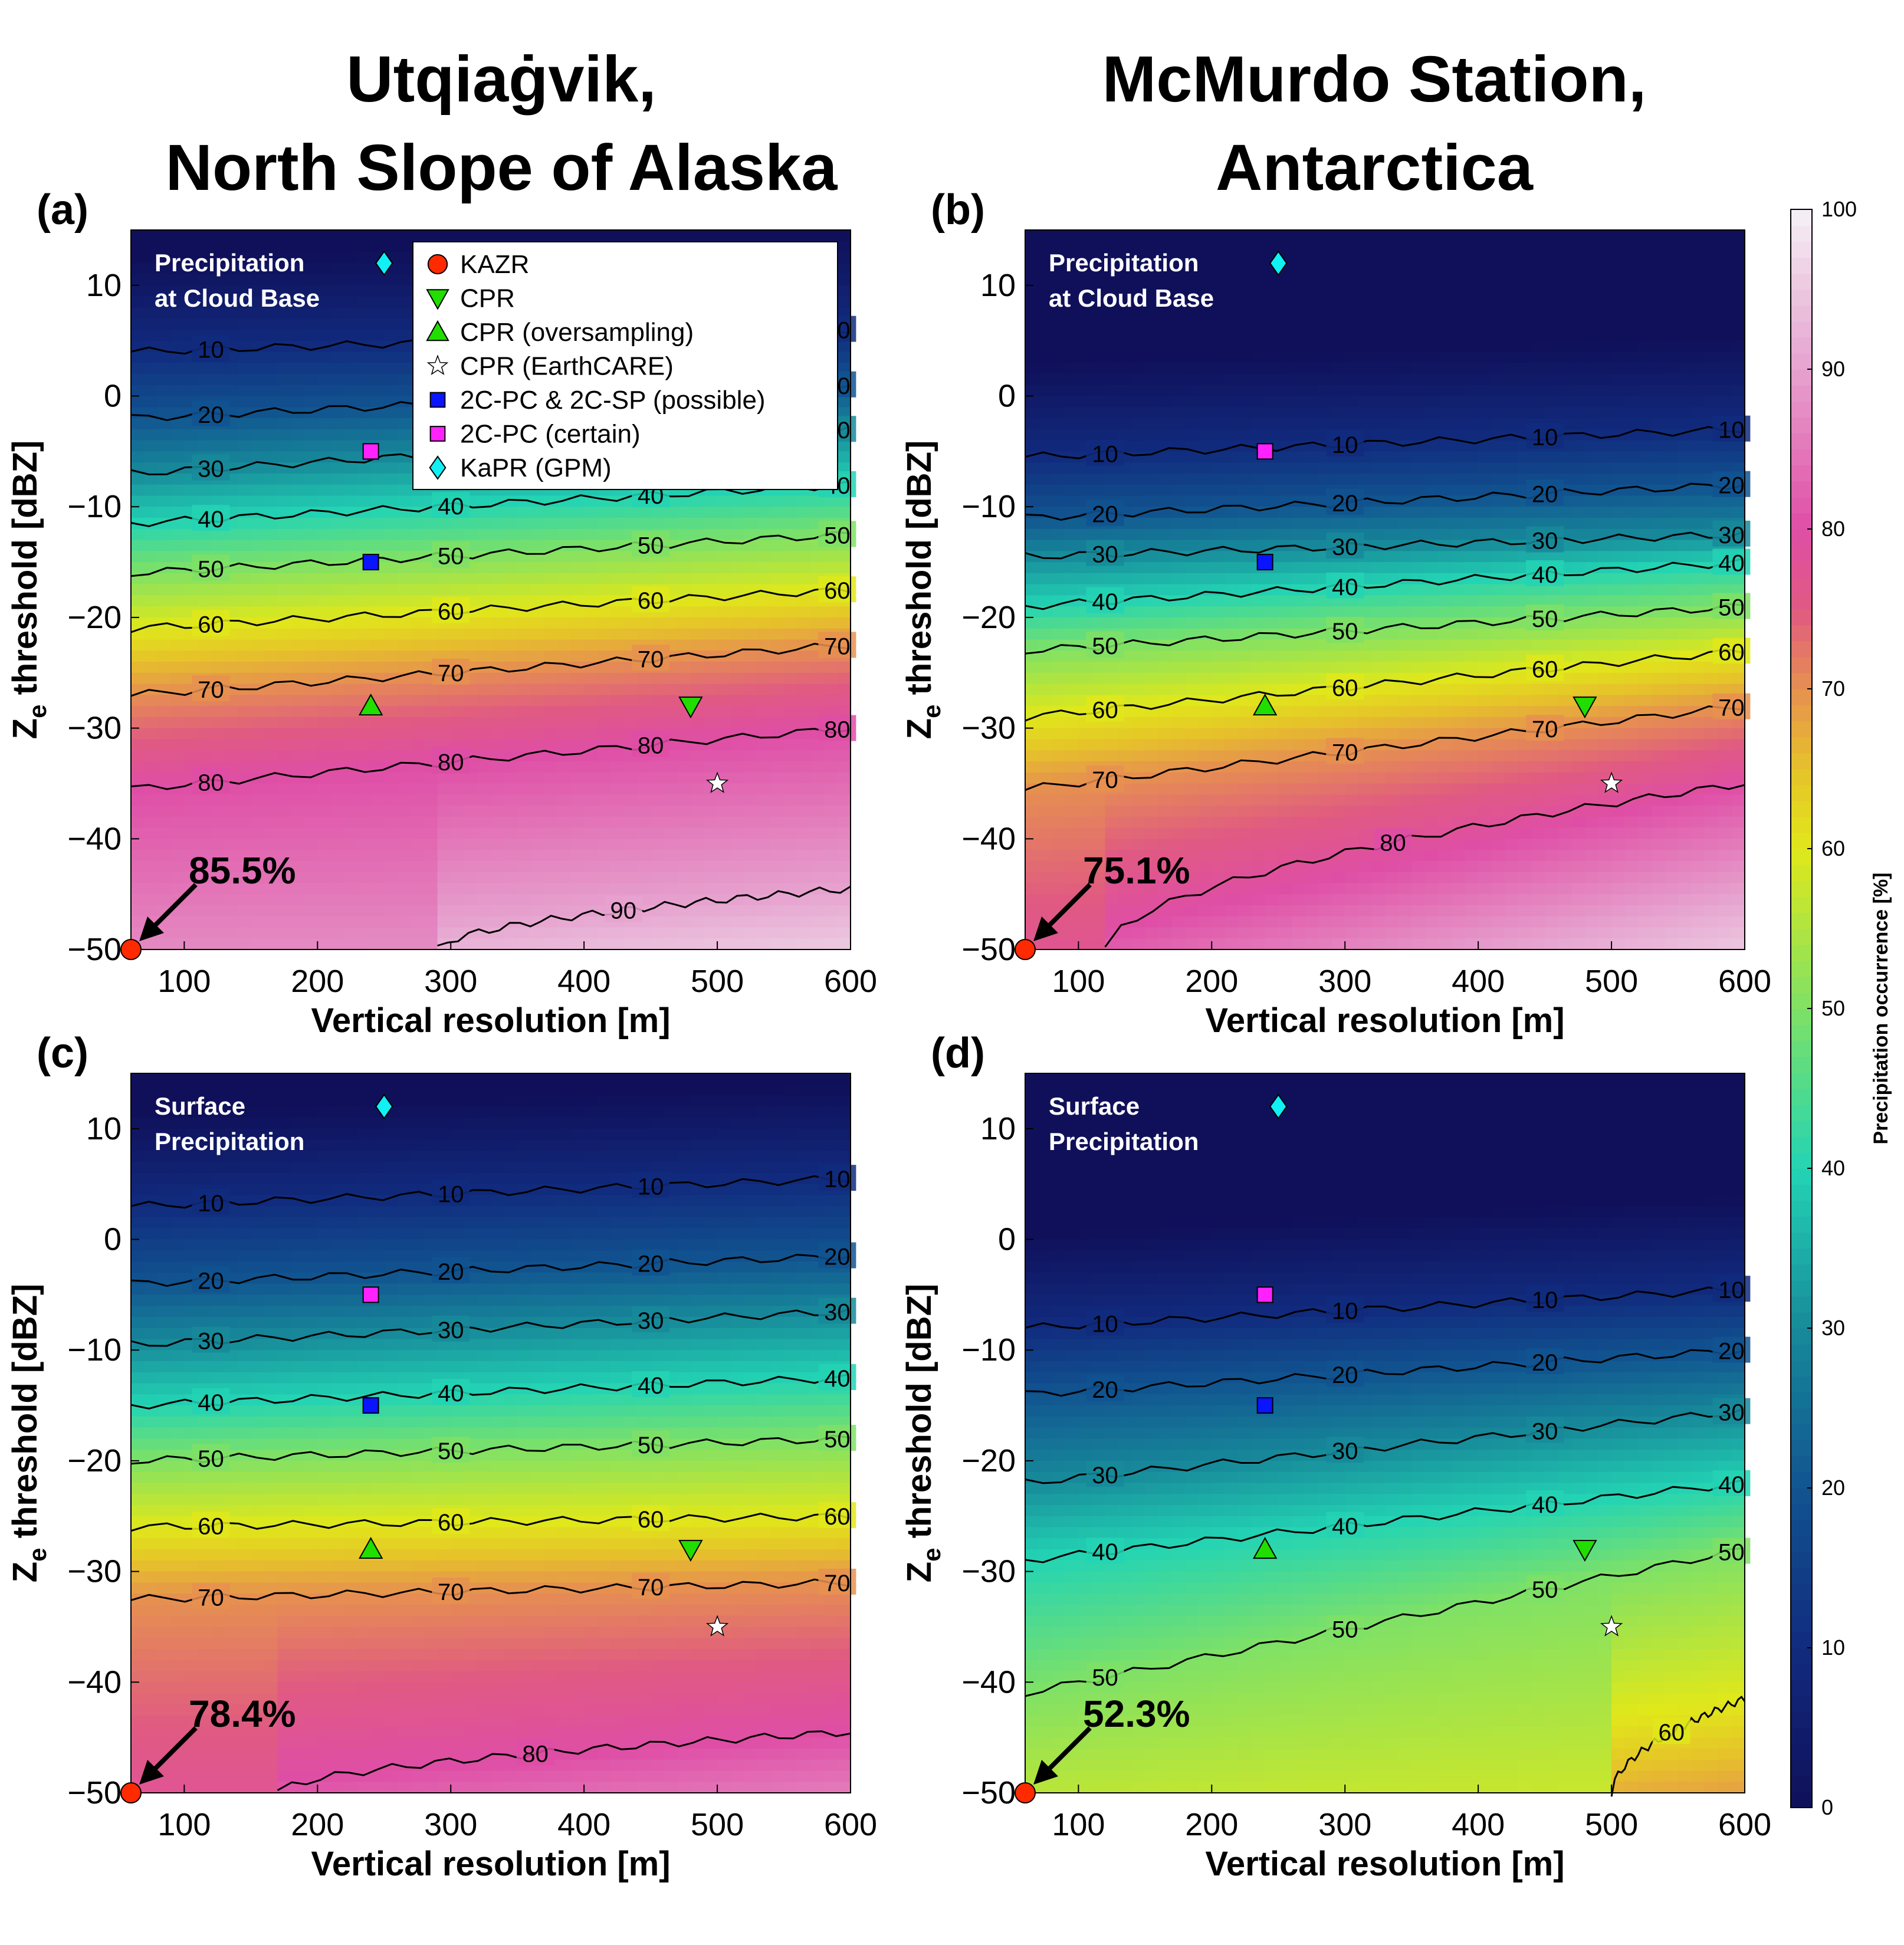 This screenshot has height=1945, width=1904. I want to click on contour-label-90: 90, so click(623, 911).